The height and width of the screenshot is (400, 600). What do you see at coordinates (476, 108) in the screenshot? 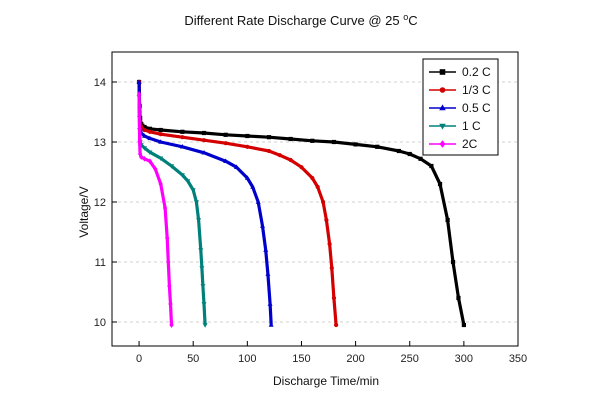
I see `legend-label: 0.5 C` at bounding box center [476, 108].